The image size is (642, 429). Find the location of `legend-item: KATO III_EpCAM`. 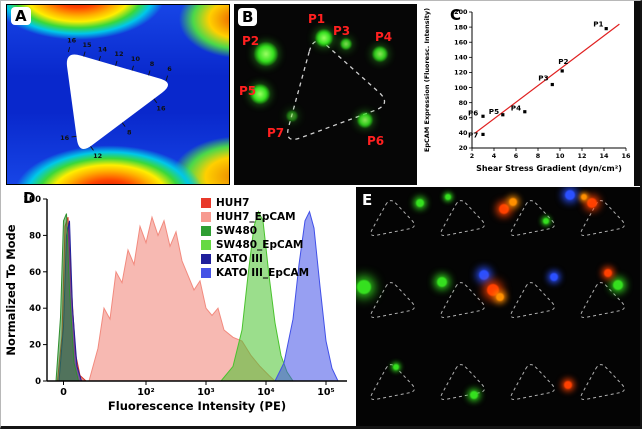

legend-item: KATO III_EpCAM is located at coordinates (255, 273).